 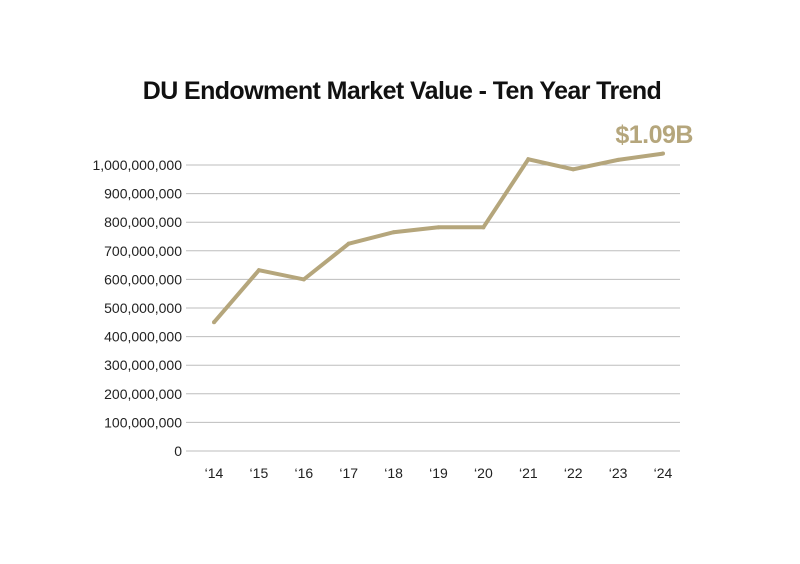 I want to click on x-tick-label: ‘15, so click(x=259, y=473).